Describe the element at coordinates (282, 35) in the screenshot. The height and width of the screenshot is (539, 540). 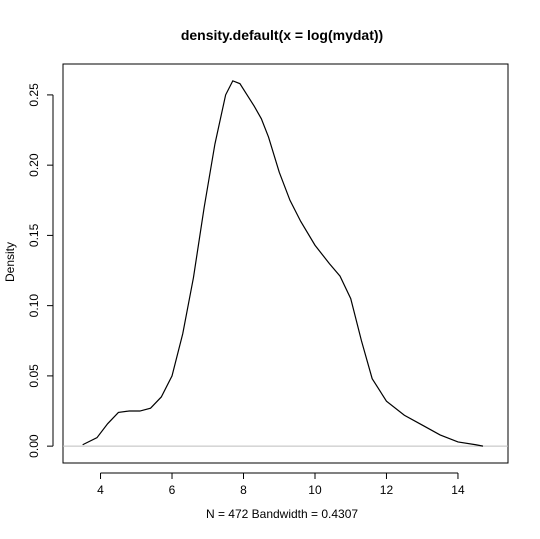
I see `chart-title: density.default(x = log(mydat))` at that location.